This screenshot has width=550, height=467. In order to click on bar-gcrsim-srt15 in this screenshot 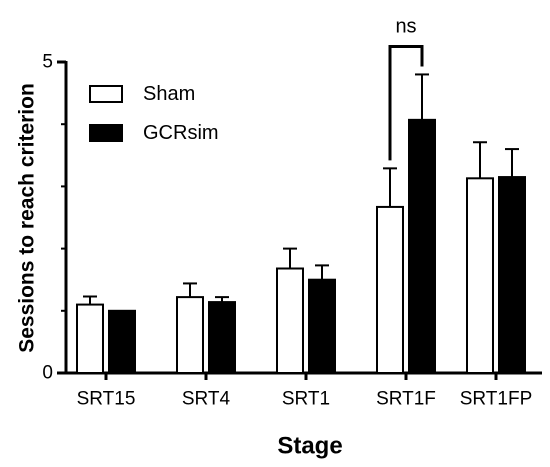, I will do `click(122, 341)`.